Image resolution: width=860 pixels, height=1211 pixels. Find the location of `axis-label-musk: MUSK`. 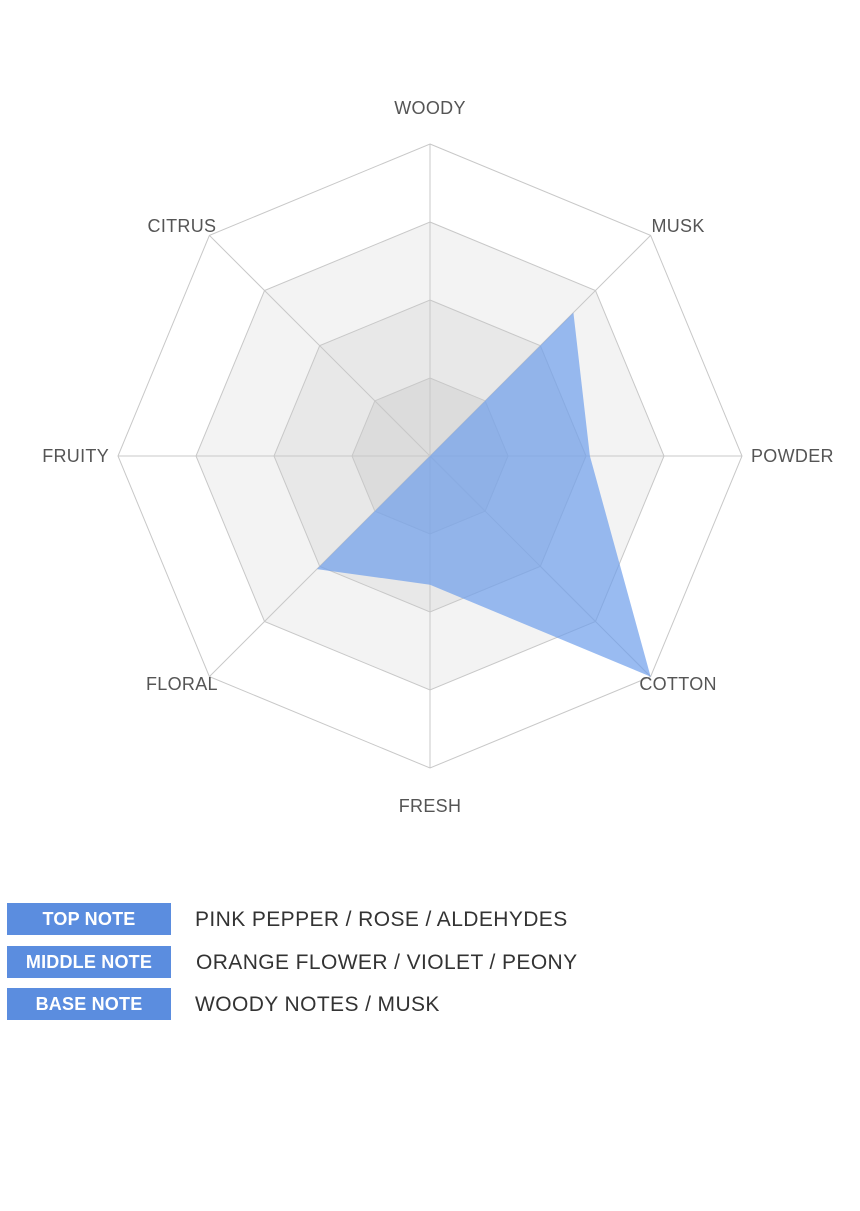

axis-label-musk: MUSK is located at coordinates (677, 226).